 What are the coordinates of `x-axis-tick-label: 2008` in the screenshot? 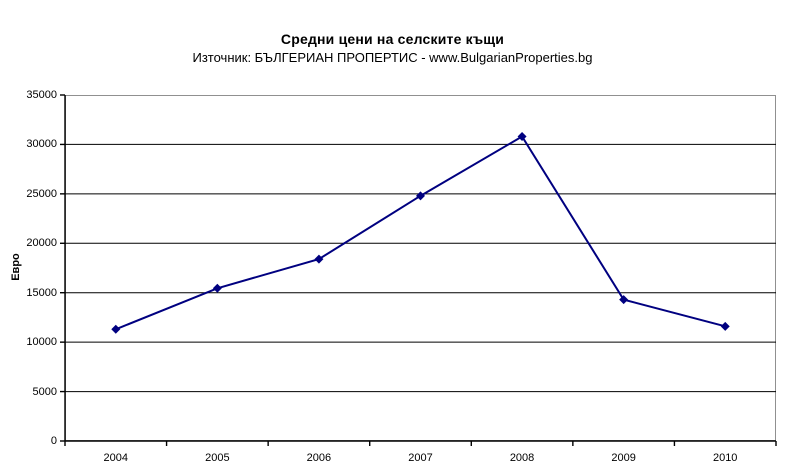 It's located at (522, 458).